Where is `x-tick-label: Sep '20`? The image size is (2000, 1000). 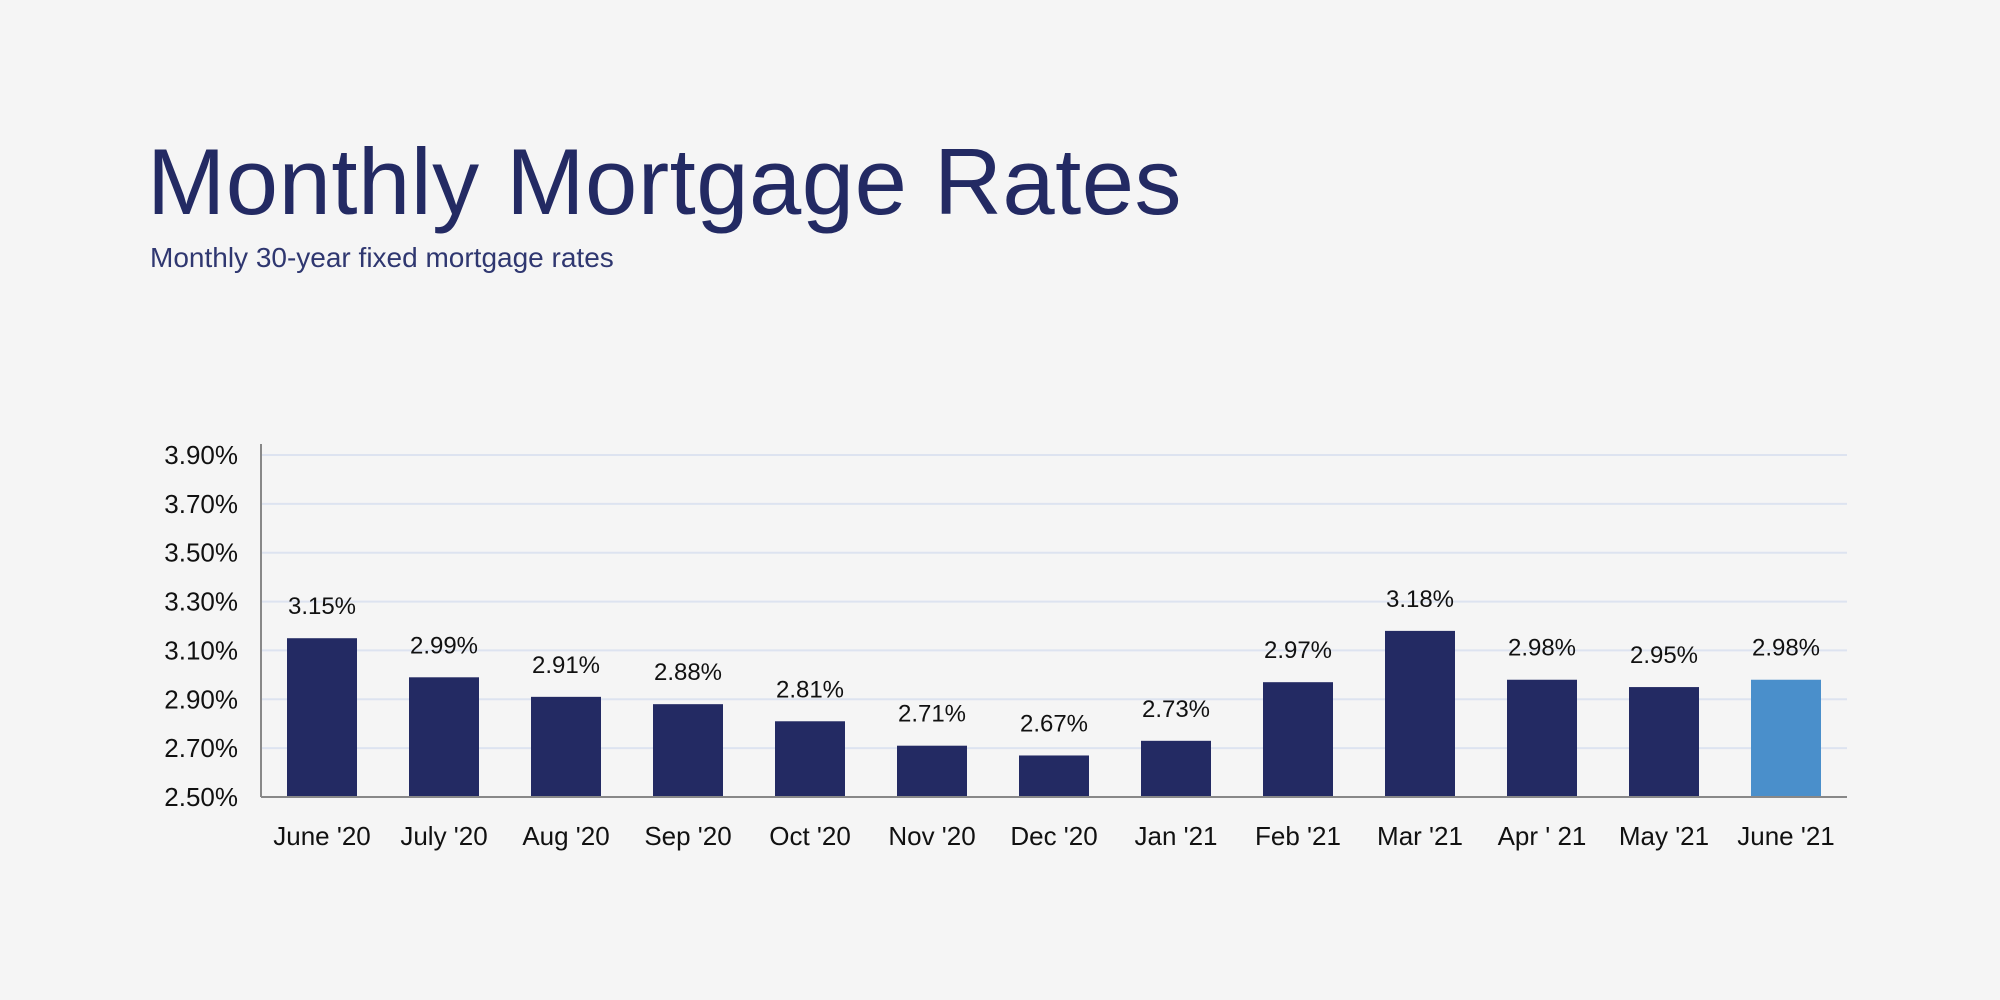 x-tick-label: Sep '20 is located at coordinates (687, 836).